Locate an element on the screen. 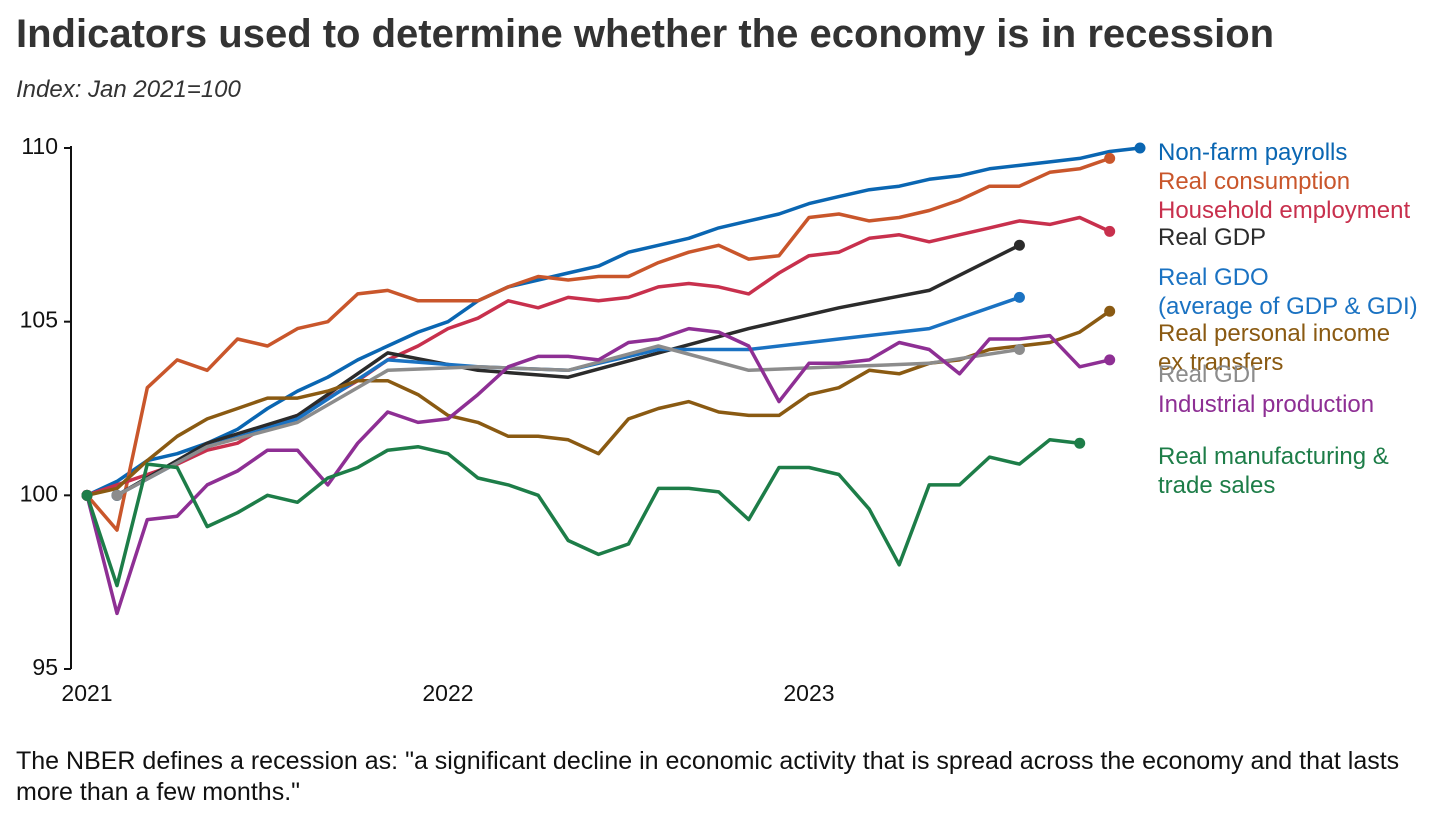 The image size is (1456, 816). chart-subtitle: Index: Jan 2021=100 is located at coordinates (128, 89).